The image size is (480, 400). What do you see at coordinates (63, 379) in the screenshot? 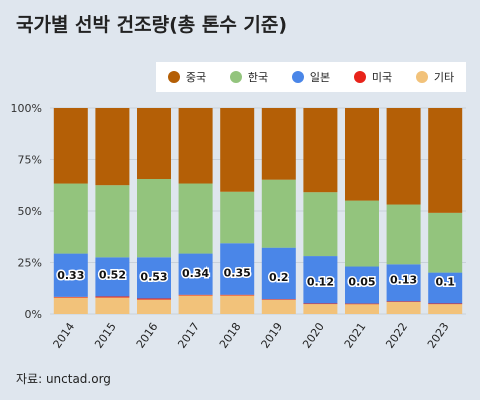
I see `source-note: 자료: unctad.org` at bounding box center [63, 379].